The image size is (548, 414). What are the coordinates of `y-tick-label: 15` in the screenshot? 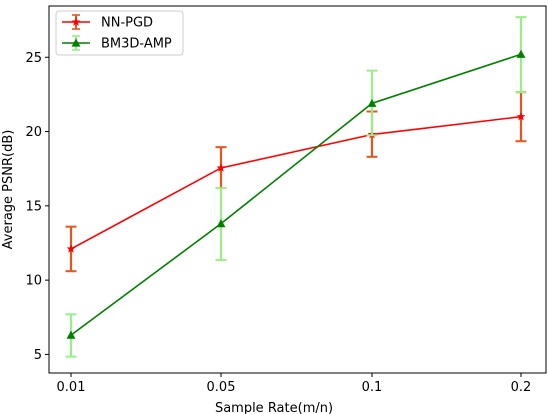 It's located at (33, 206).